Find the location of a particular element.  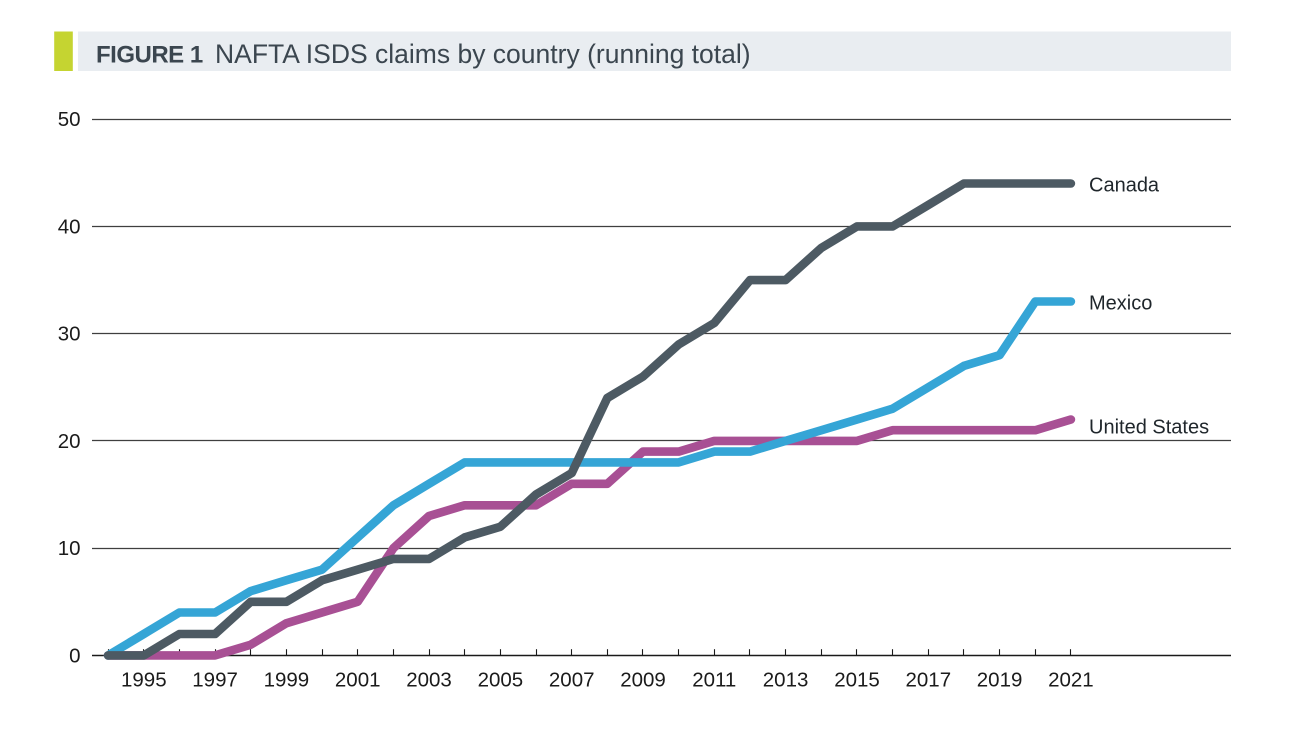

svg-text: 2011 is located at coordinates (714, 679).